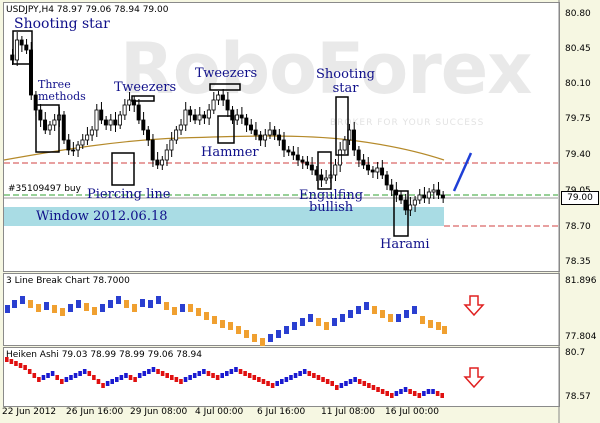 The height and width of the screenshot is (423, 600). What do you see at coordinates (224, 148) in the screenshot?
I see `moving-average` at bounding box center [224, 148].